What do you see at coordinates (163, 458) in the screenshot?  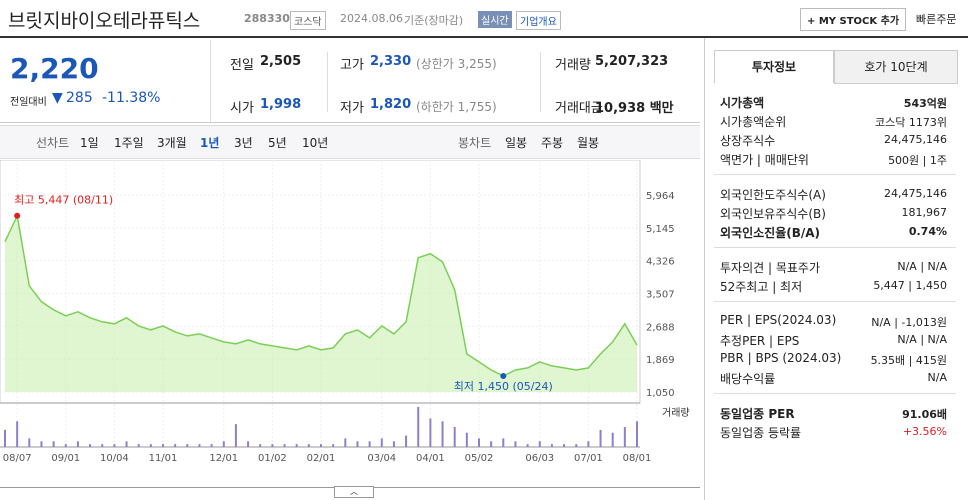 I see `x-tick-label: 11/01` at bounding box center [163, 458].